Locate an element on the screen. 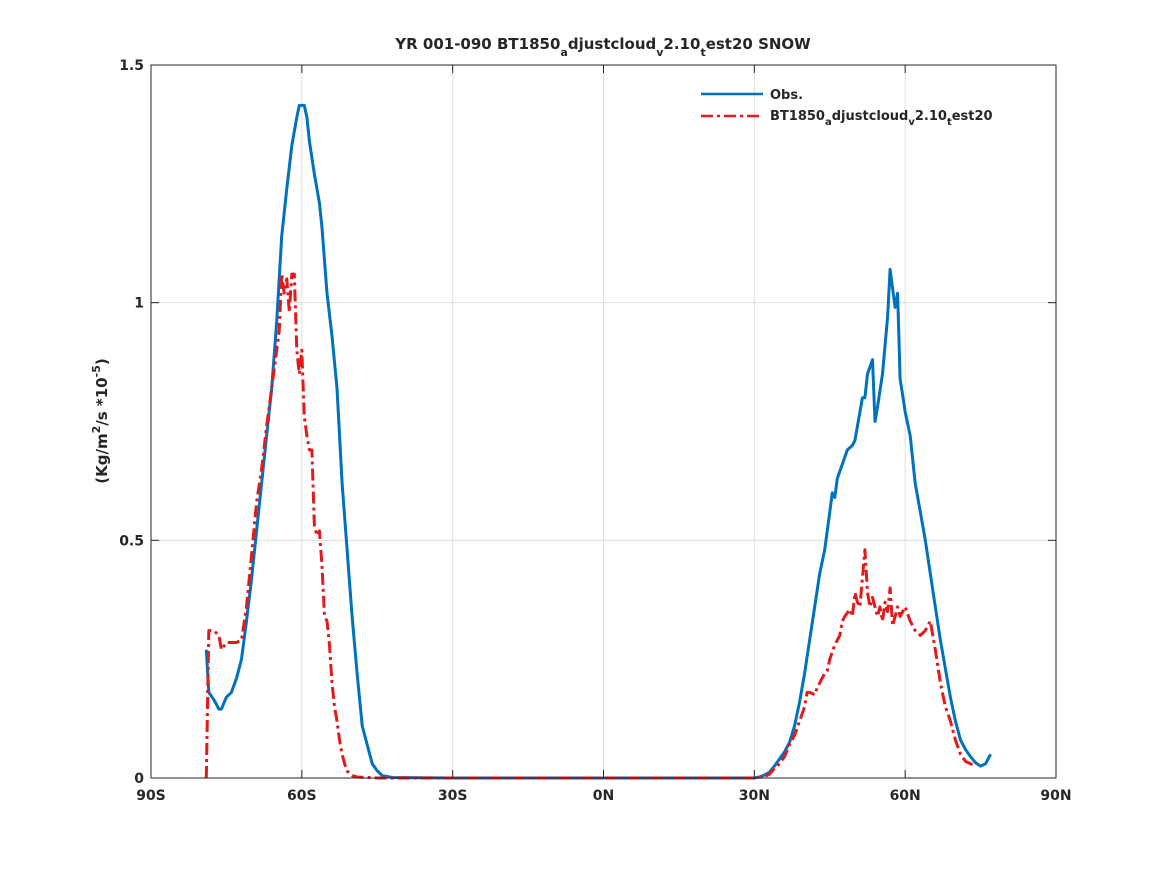 This screenshot has width=1167, height=875. y-tick-label: 0.5 is located at coordinates (131, 541).